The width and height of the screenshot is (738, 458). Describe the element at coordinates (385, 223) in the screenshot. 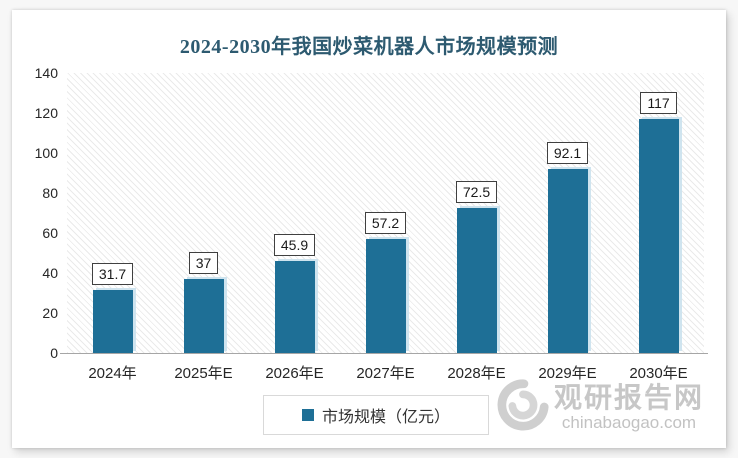

I see `bar-value-label: 57.2` at that location.